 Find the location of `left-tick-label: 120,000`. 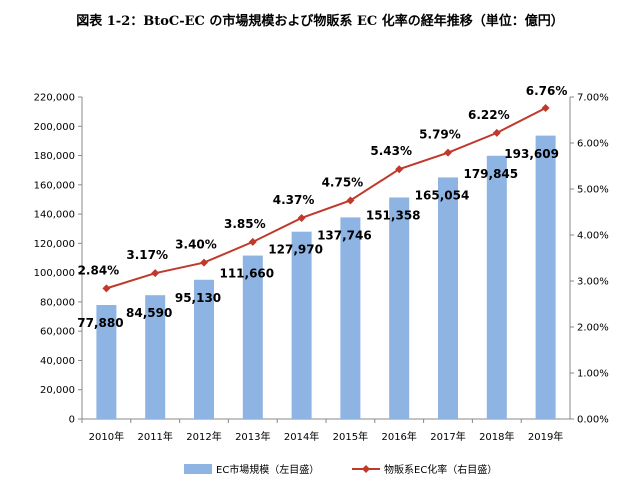

left-tick-label: 120,000 is located at coordinates (54, 244).